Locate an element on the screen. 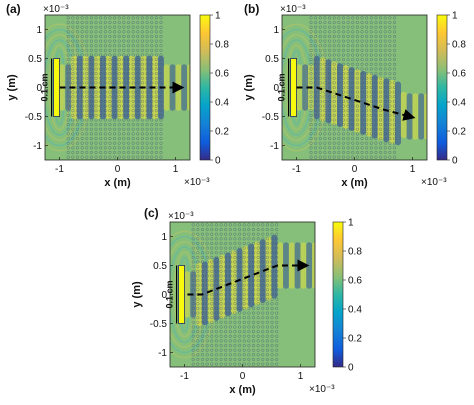 Image resolution: width=474 pixels, height=405 pixels. fringe-ripple is located at coordinates (184, 294).